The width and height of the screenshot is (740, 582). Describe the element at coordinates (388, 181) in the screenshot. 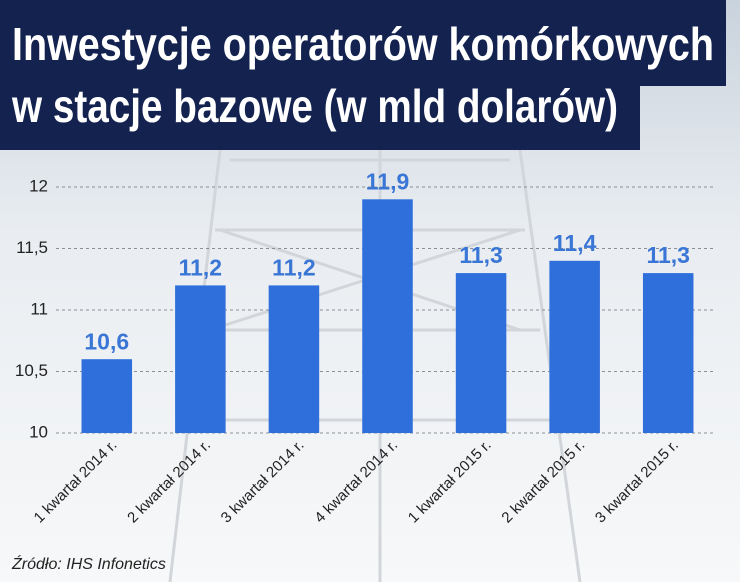

I see `value-label: 11,9` at that location.